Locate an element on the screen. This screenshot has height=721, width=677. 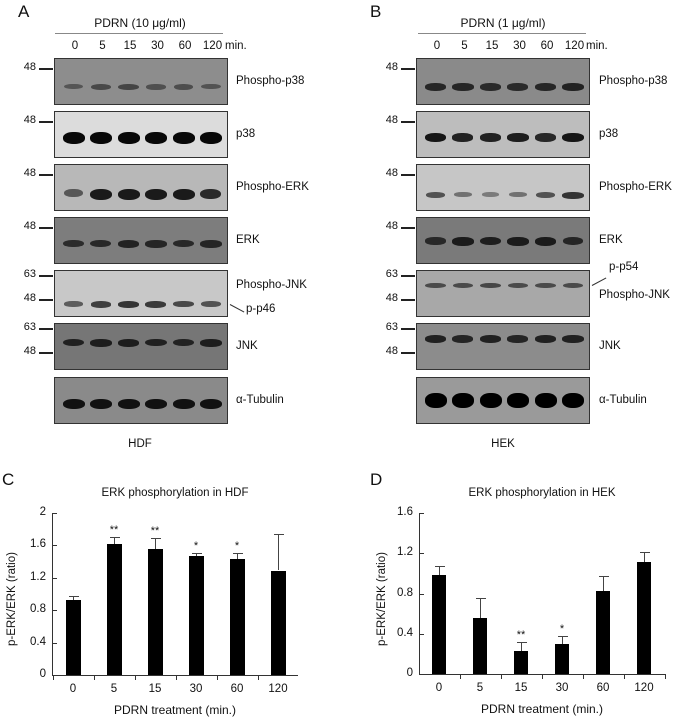
x-tick-label: 30 is located at coordinates (562, 688).